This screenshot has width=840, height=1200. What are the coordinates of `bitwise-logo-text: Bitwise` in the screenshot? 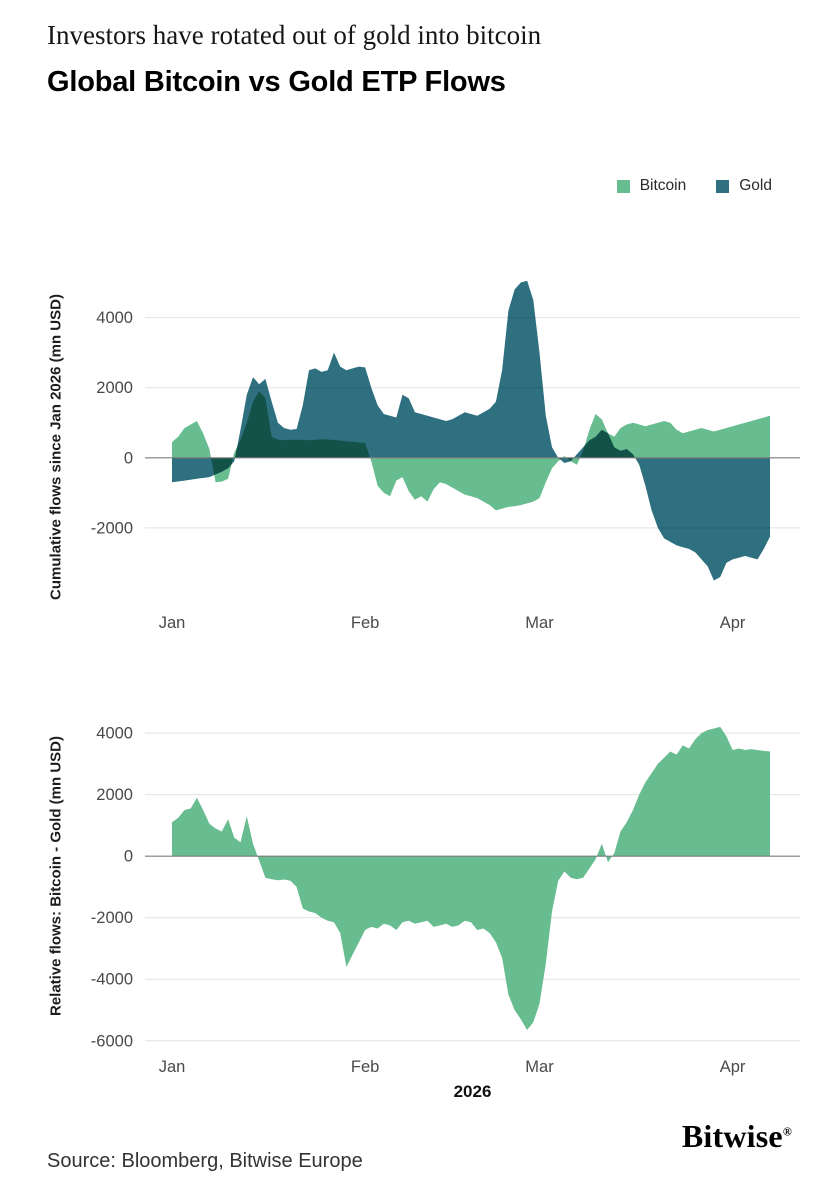 It's located at (732, 1136).